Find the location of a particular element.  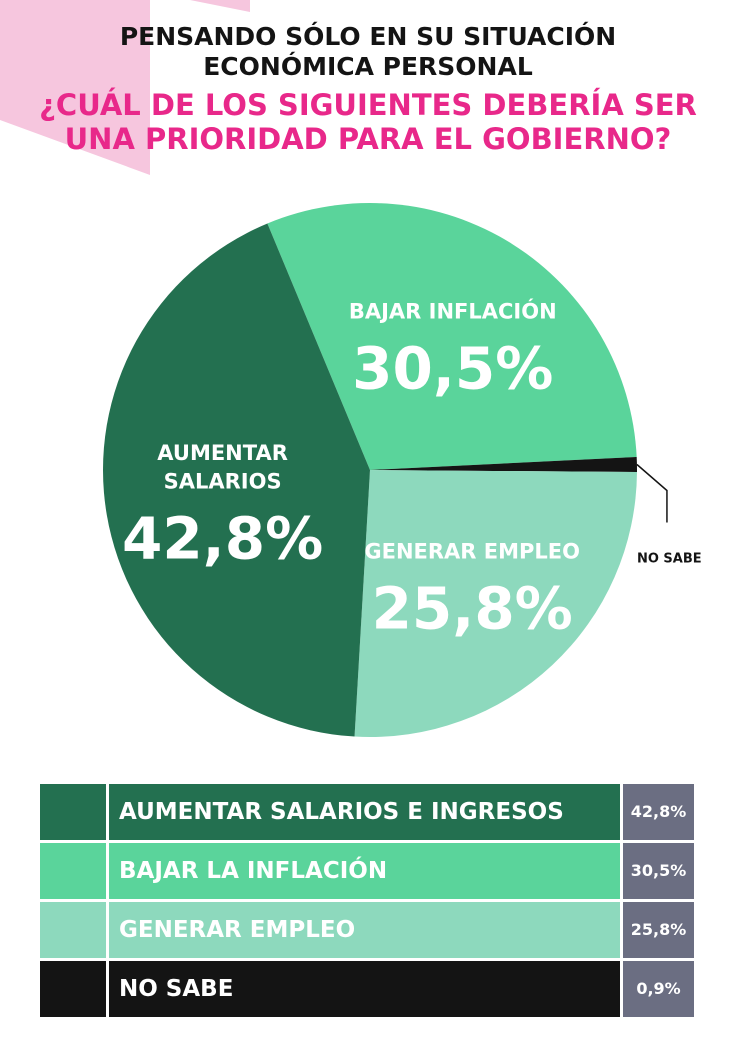

pie-slice-empleo is located at coordinates (495, 603).